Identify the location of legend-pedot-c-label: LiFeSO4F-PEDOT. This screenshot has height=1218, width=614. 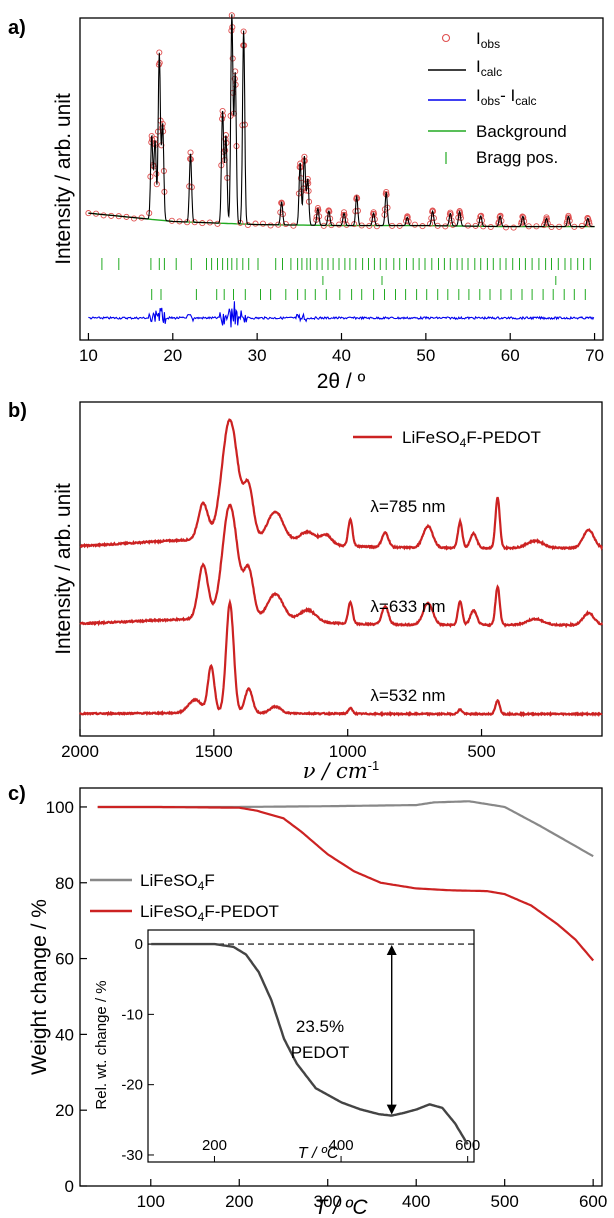
(209, 913).